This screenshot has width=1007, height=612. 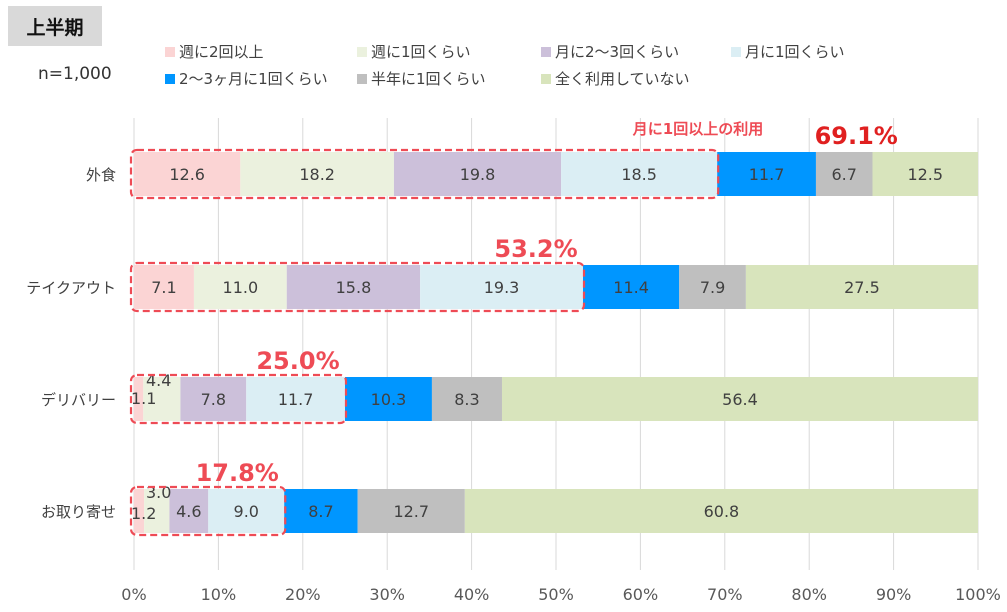 What do you see at coordinates (75, 74) in the screenshot?
I see `sample-size: n=1,000` at bounding box center [75, 74].